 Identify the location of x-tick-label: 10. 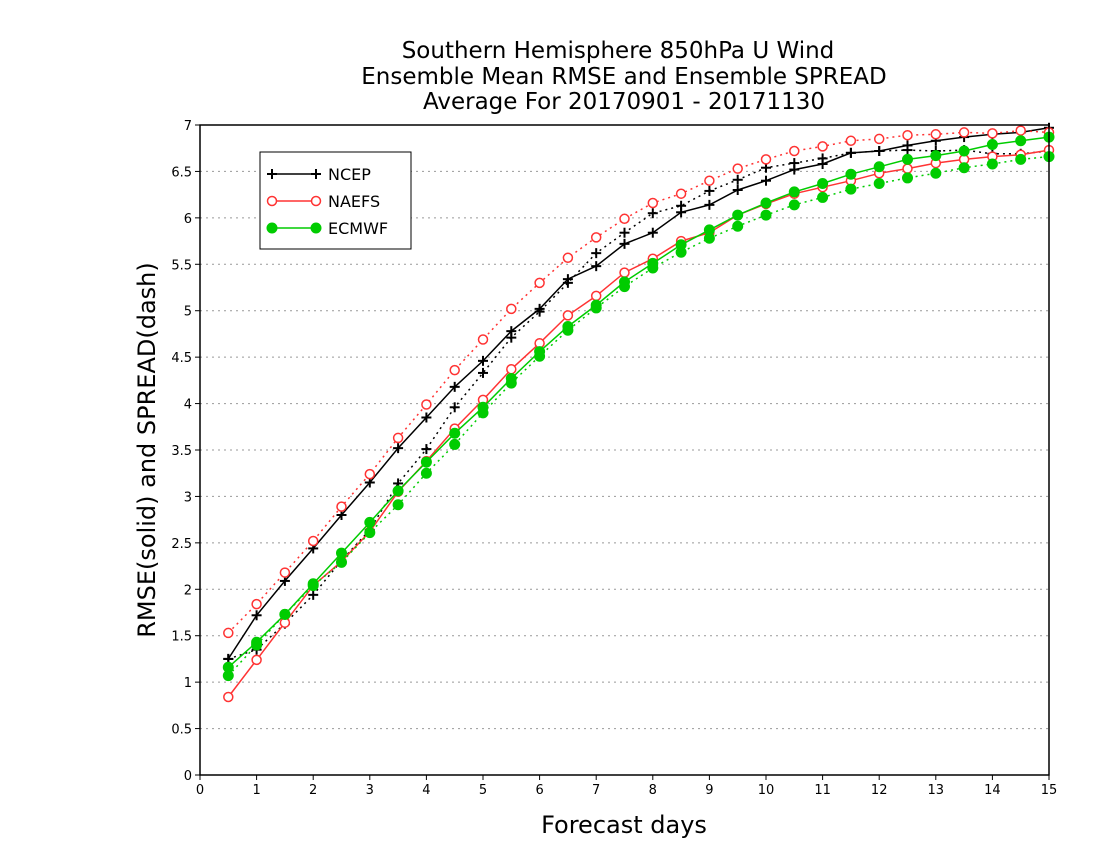
(766, 790).